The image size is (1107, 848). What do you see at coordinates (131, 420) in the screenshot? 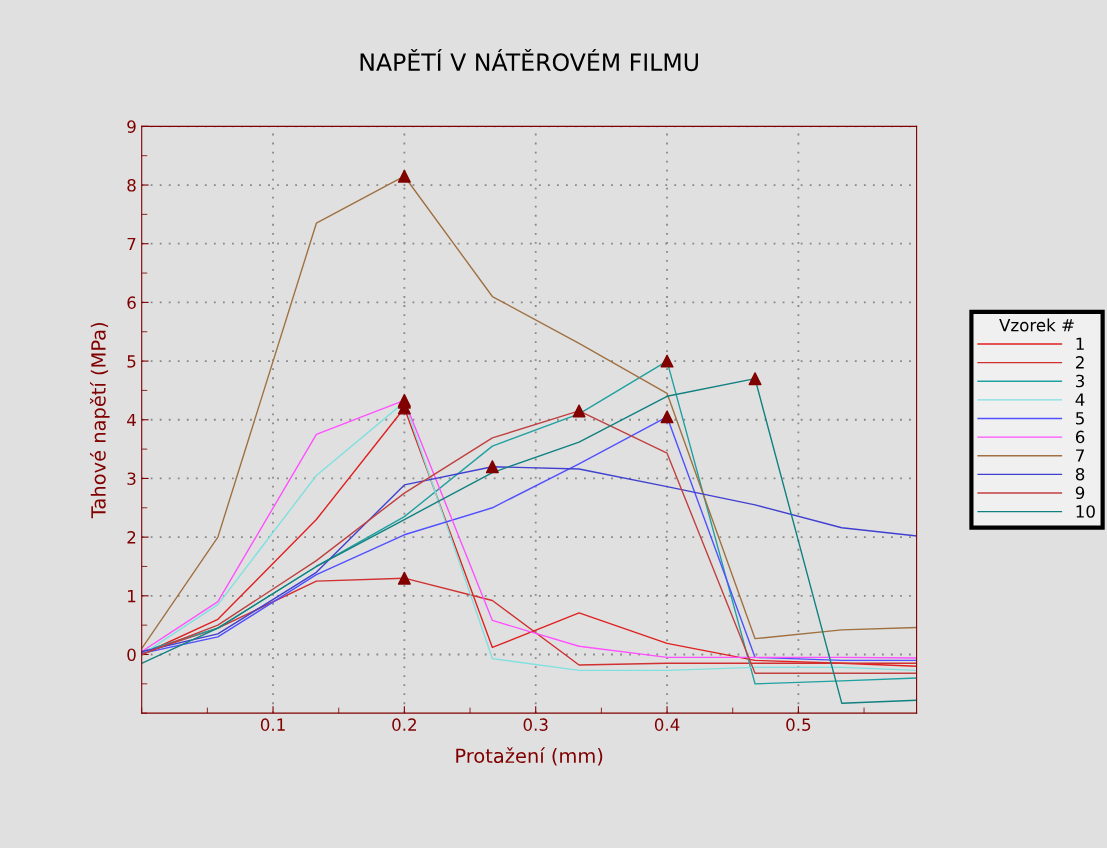
I see `y-tick-label: 4` at bounding box center [131, 420].